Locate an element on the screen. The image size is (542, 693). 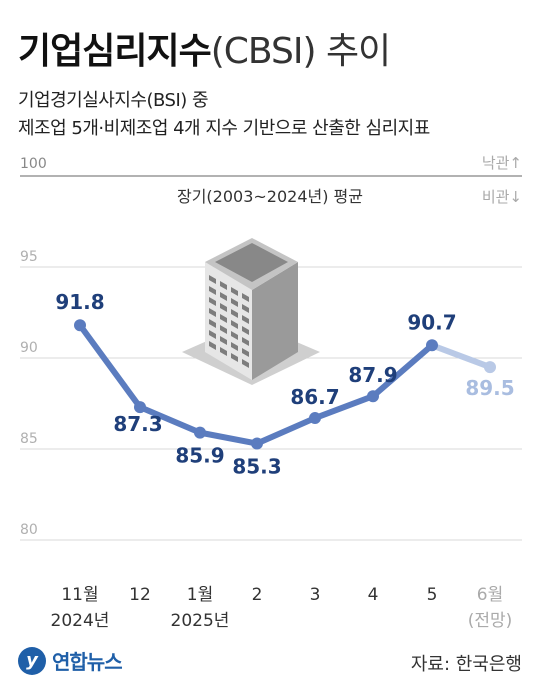
reference-caption: 장기(2003~2024년) 평균 is located at coordinates (270, 196).